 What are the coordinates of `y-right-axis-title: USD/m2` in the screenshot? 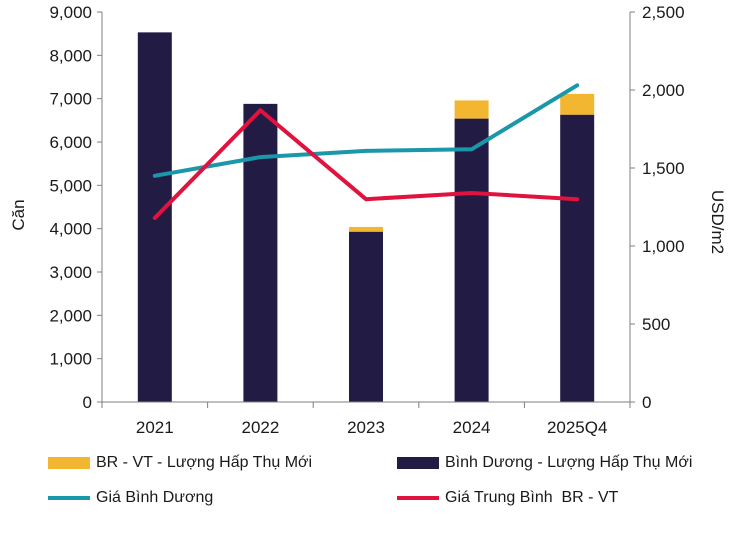 It's located at (717, 222).